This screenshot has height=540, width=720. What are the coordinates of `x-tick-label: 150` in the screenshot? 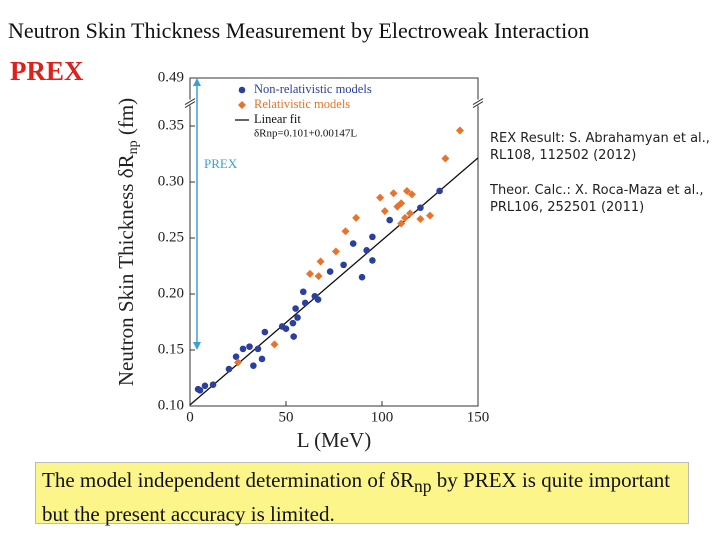 It's located at (478, 417).